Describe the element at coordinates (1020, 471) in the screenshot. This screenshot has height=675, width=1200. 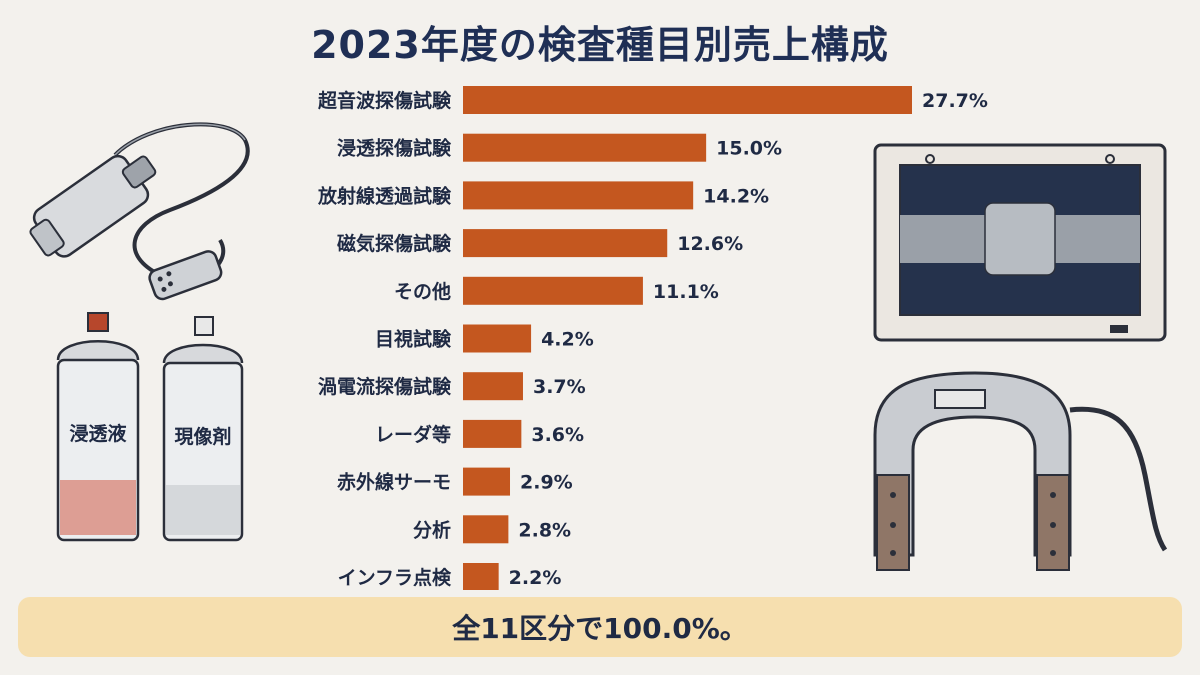
I see `magnetic-yoke-icon` at that location.